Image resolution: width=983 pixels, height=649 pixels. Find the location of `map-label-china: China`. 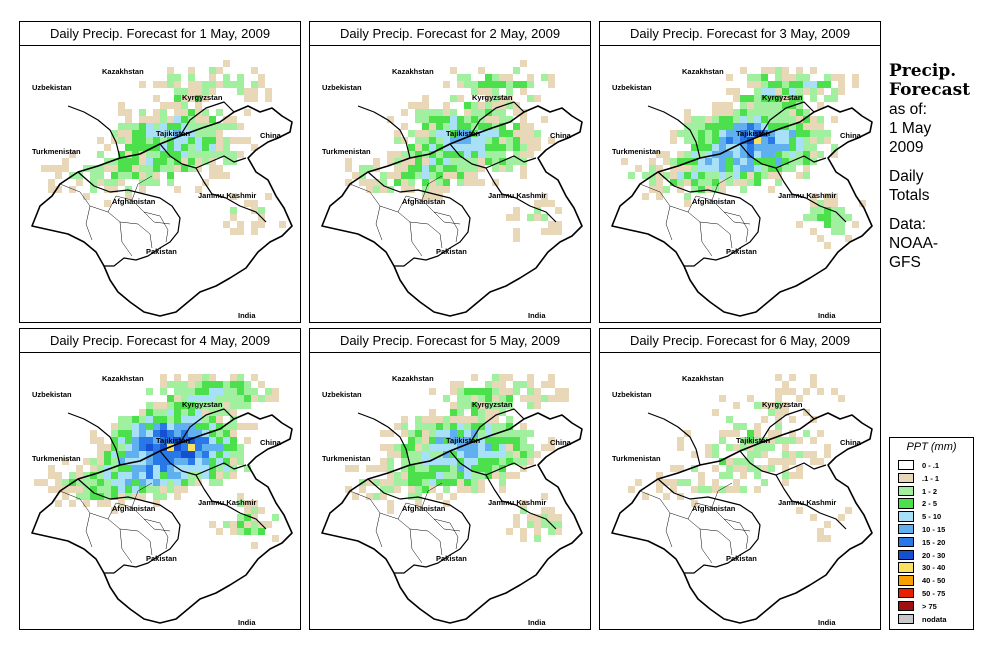

map-label-china: China is located at coordinates (851, 135).